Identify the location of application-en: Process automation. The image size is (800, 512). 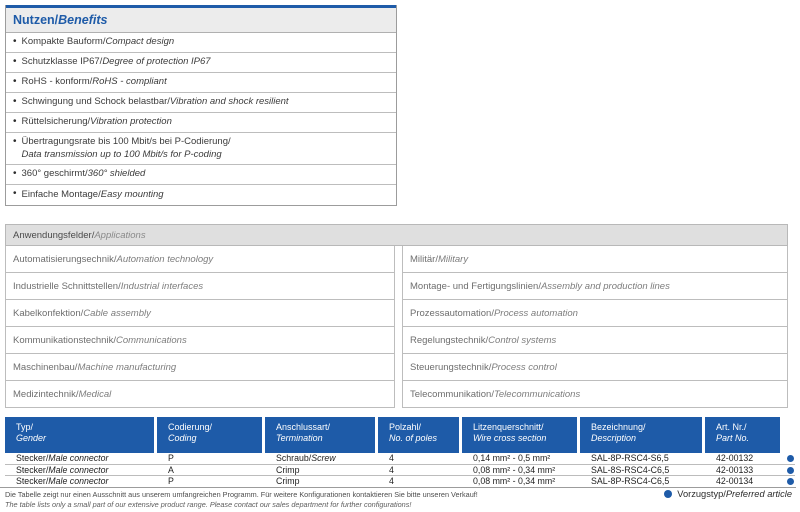
(535, 313).